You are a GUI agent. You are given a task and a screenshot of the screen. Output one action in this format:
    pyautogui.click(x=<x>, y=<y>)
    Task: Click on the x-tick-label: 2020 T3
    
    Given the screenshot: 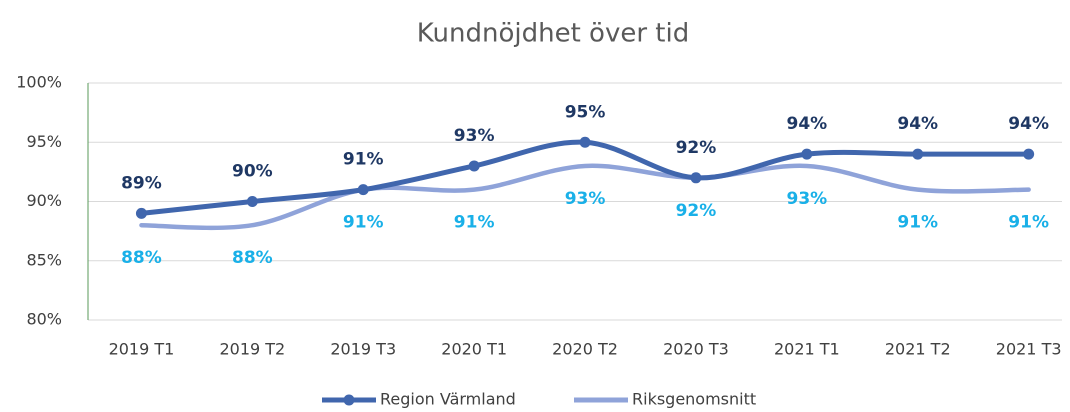 What is the action you would take?
    pyautogui.click(x=696, y=349)
    